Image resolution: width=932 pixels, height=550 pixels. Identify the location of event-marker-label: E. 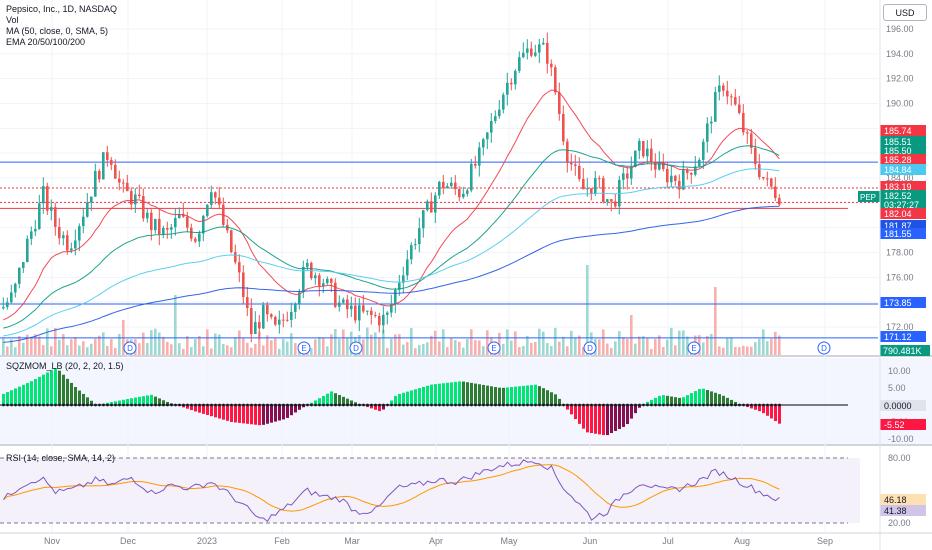
(493, 348).